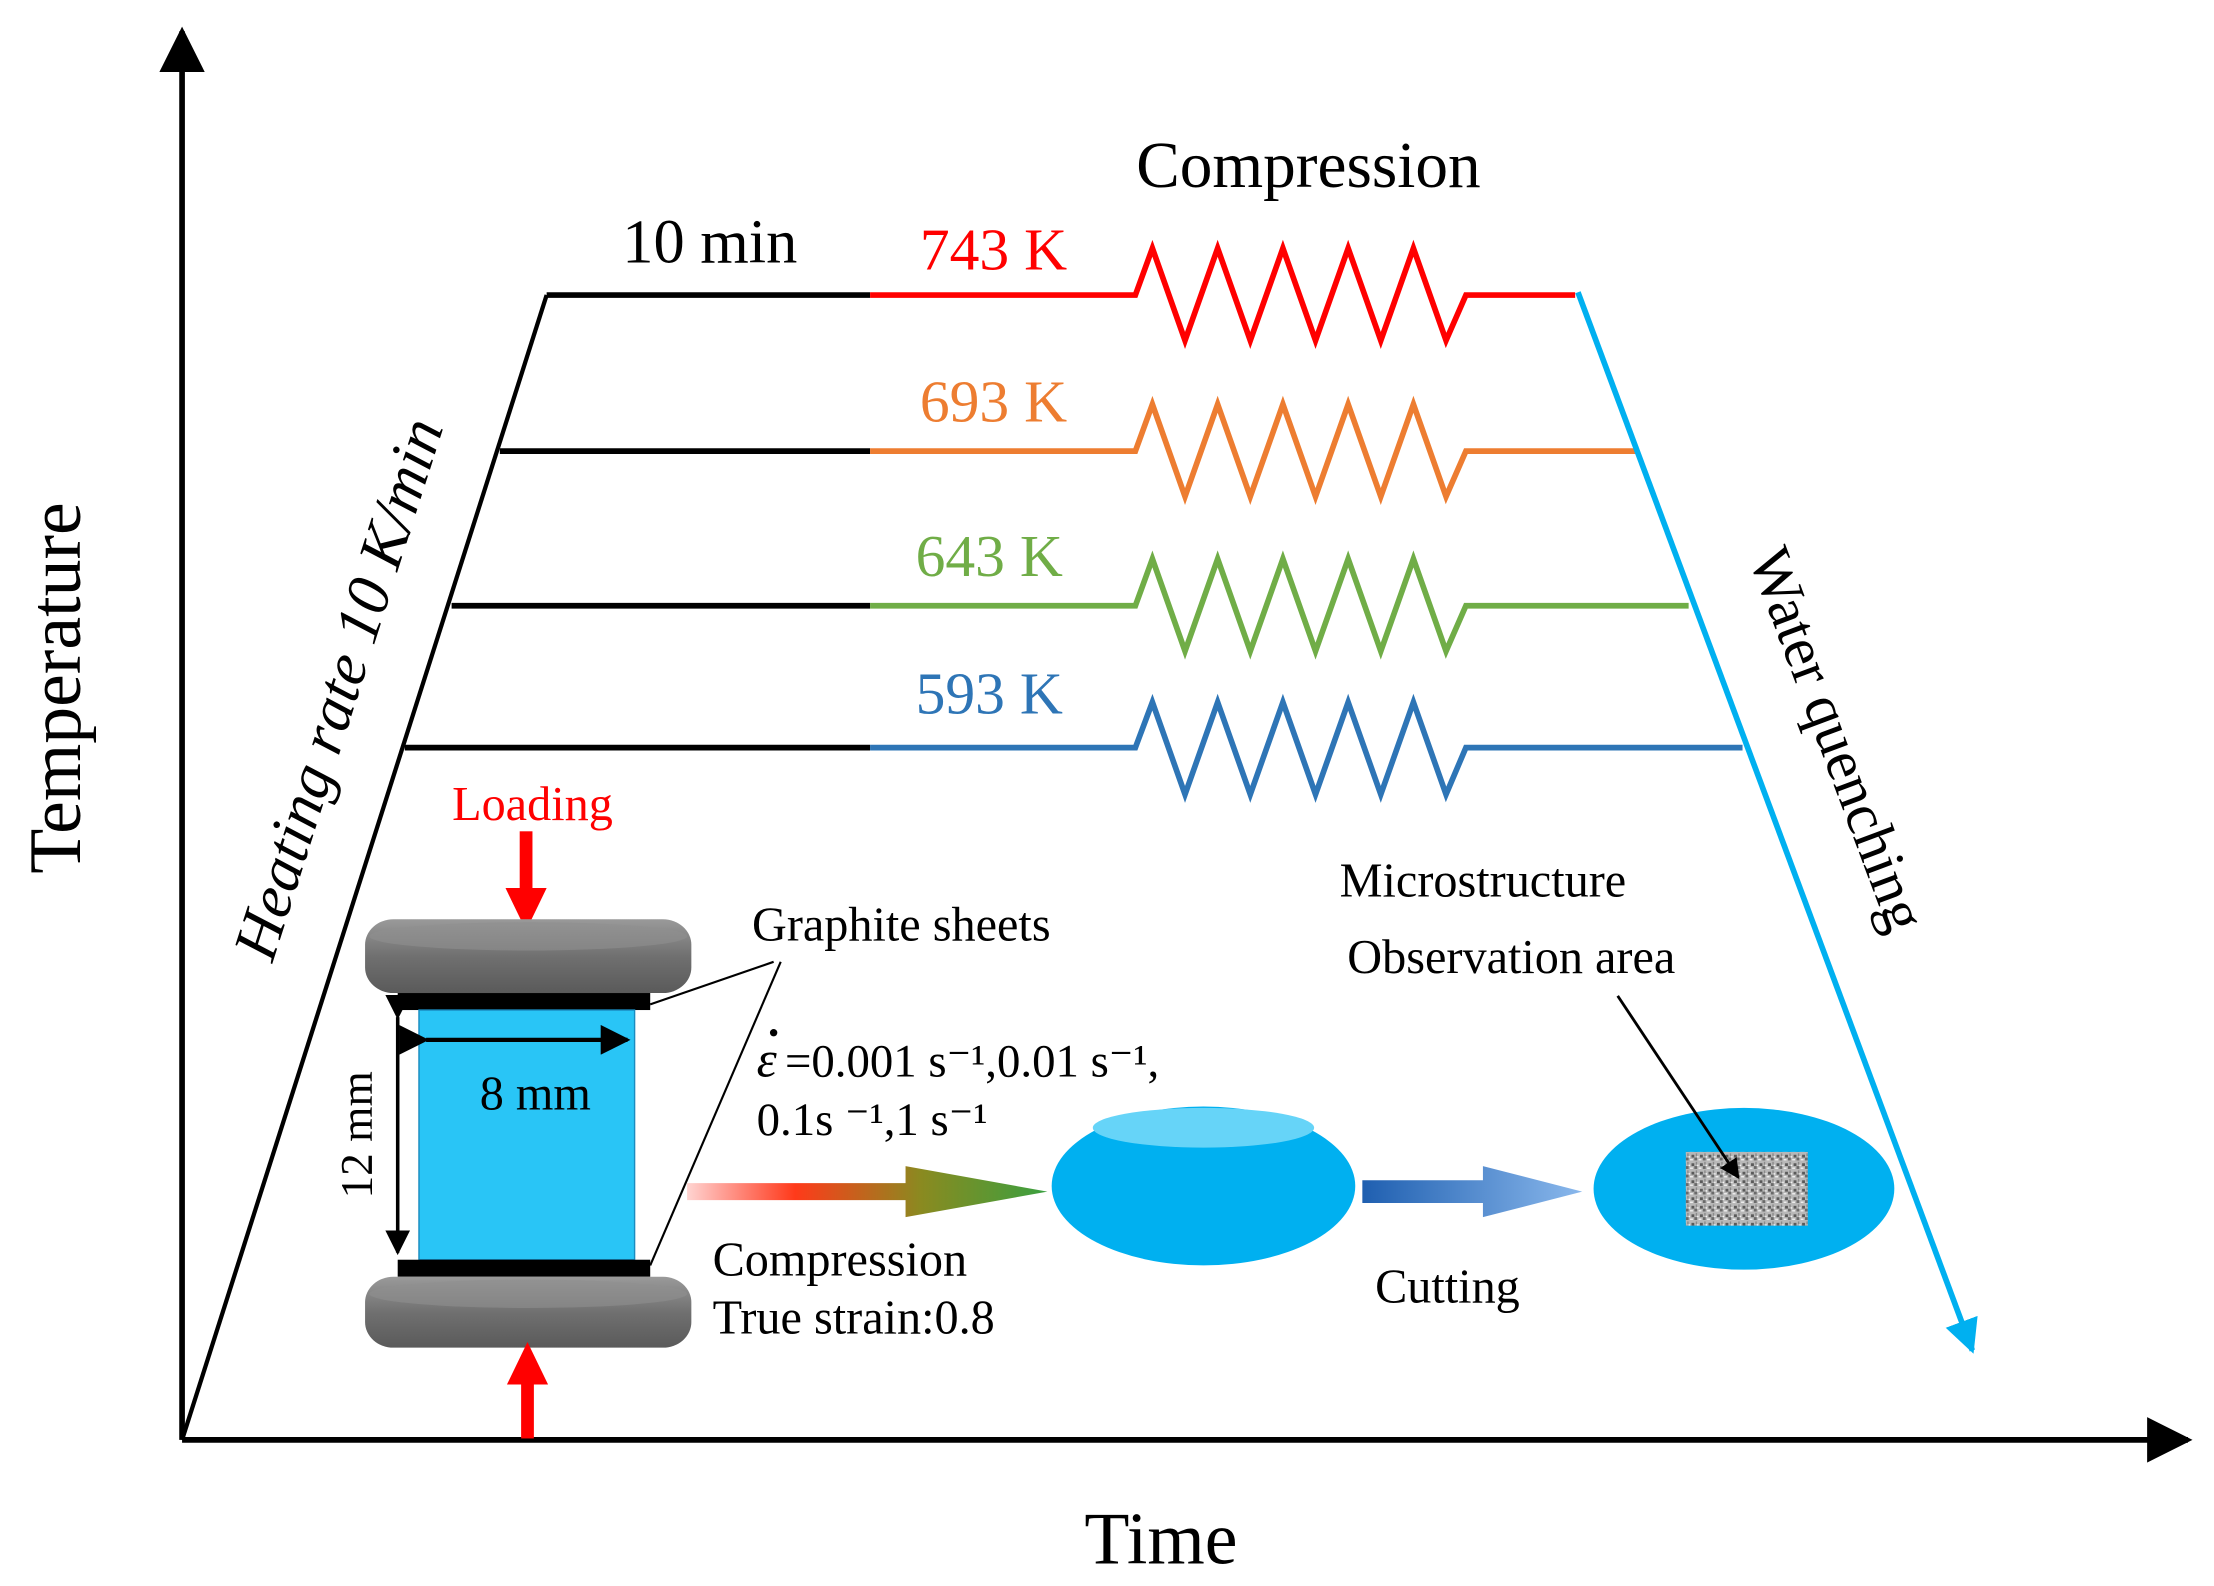  I want to click on strain-rate-label: ε =0.001 s⁻¹,0.01 s⁻¹, 0.1s ⁻¹,1 s⁻¹, so click(958, 1087).